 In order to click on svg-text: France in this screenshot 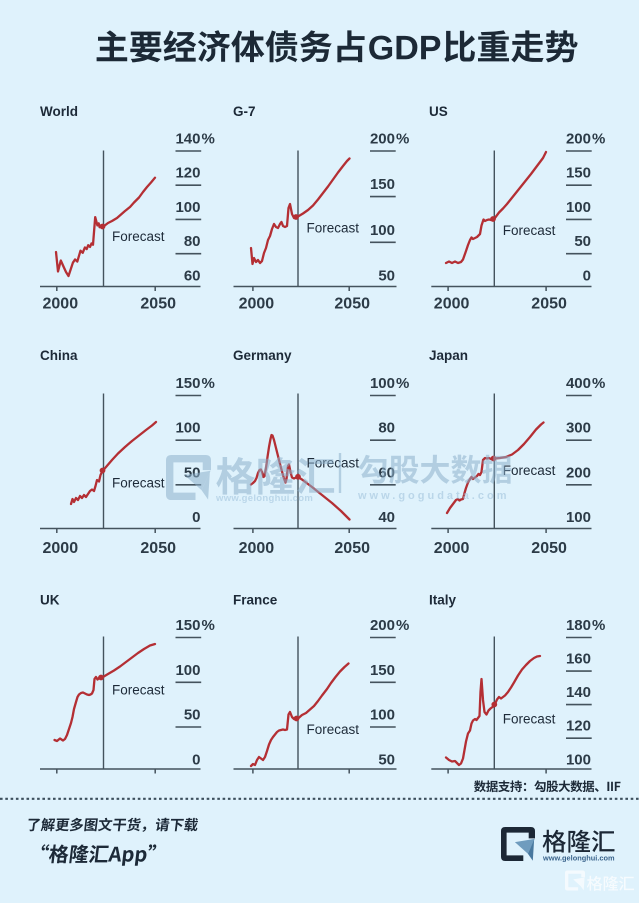, I will do `click(255, 600)`.